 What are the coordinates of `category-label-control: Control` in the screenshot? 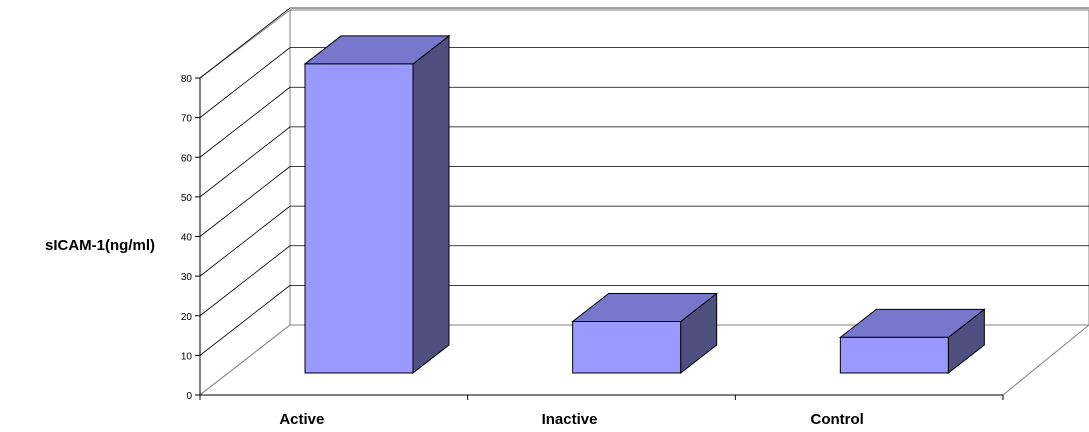 It's located at (837, 419).